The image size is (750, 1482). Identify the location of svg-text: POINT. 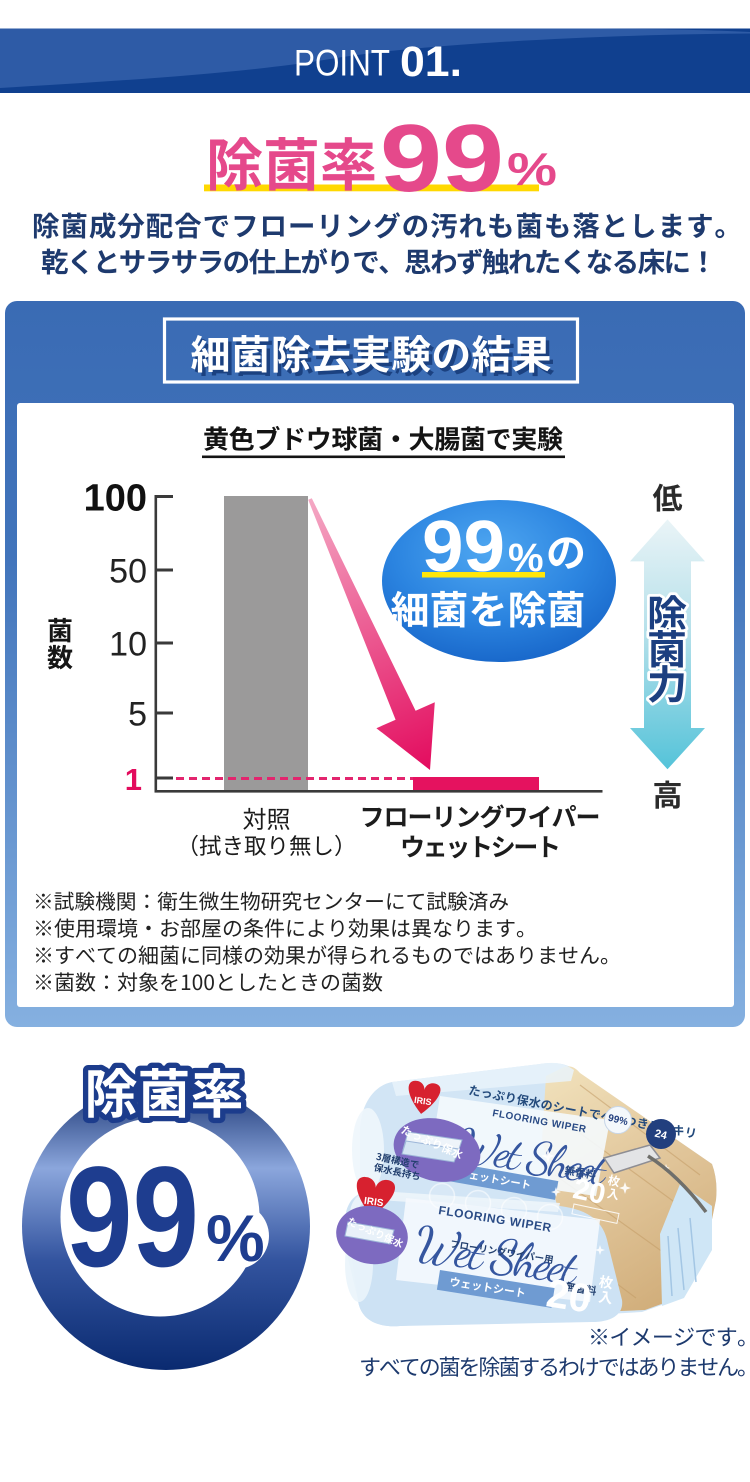
(342, 63).